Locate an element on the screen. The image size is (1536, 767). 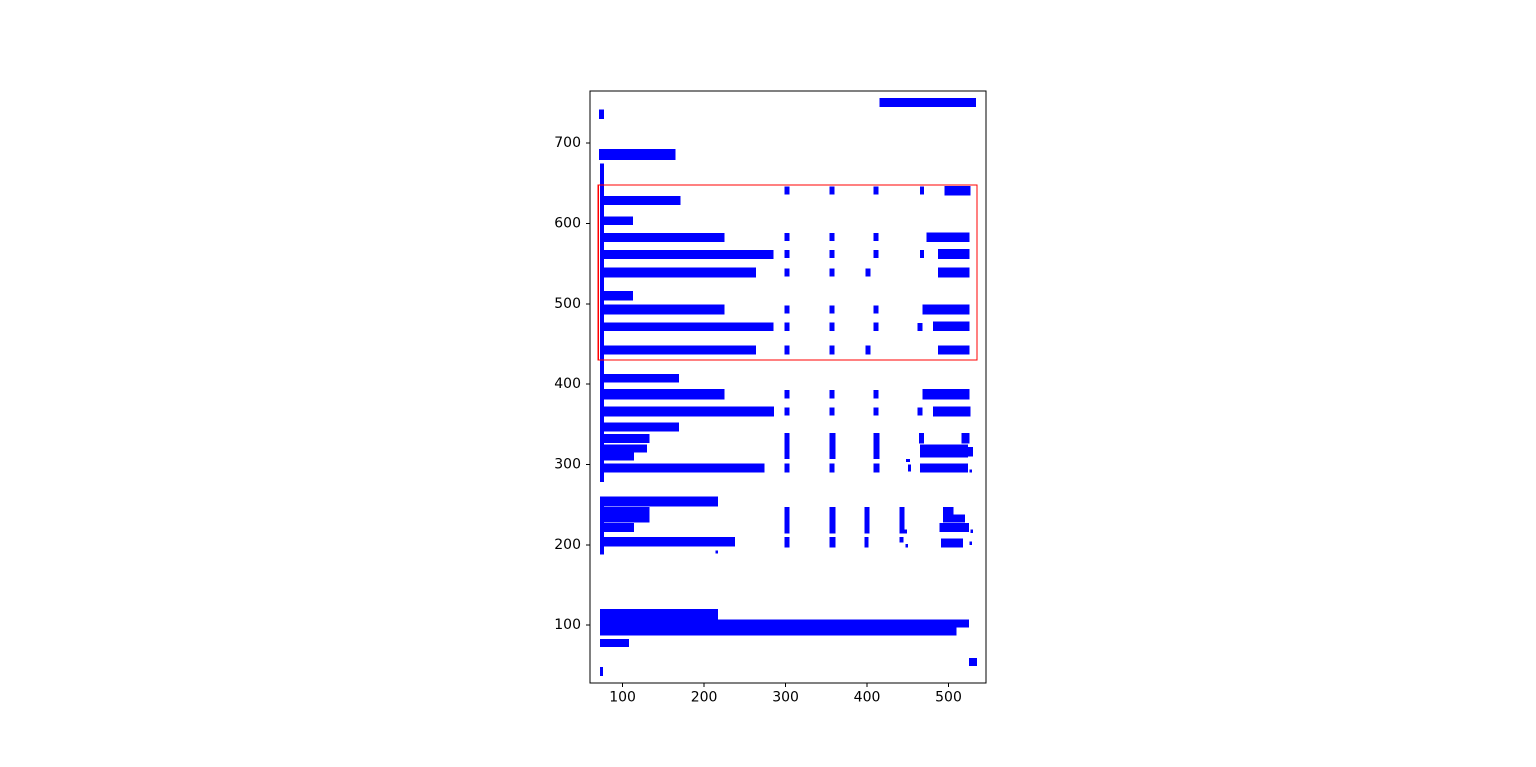
x-tick-label: 200 is located at coordinates (704, 698).